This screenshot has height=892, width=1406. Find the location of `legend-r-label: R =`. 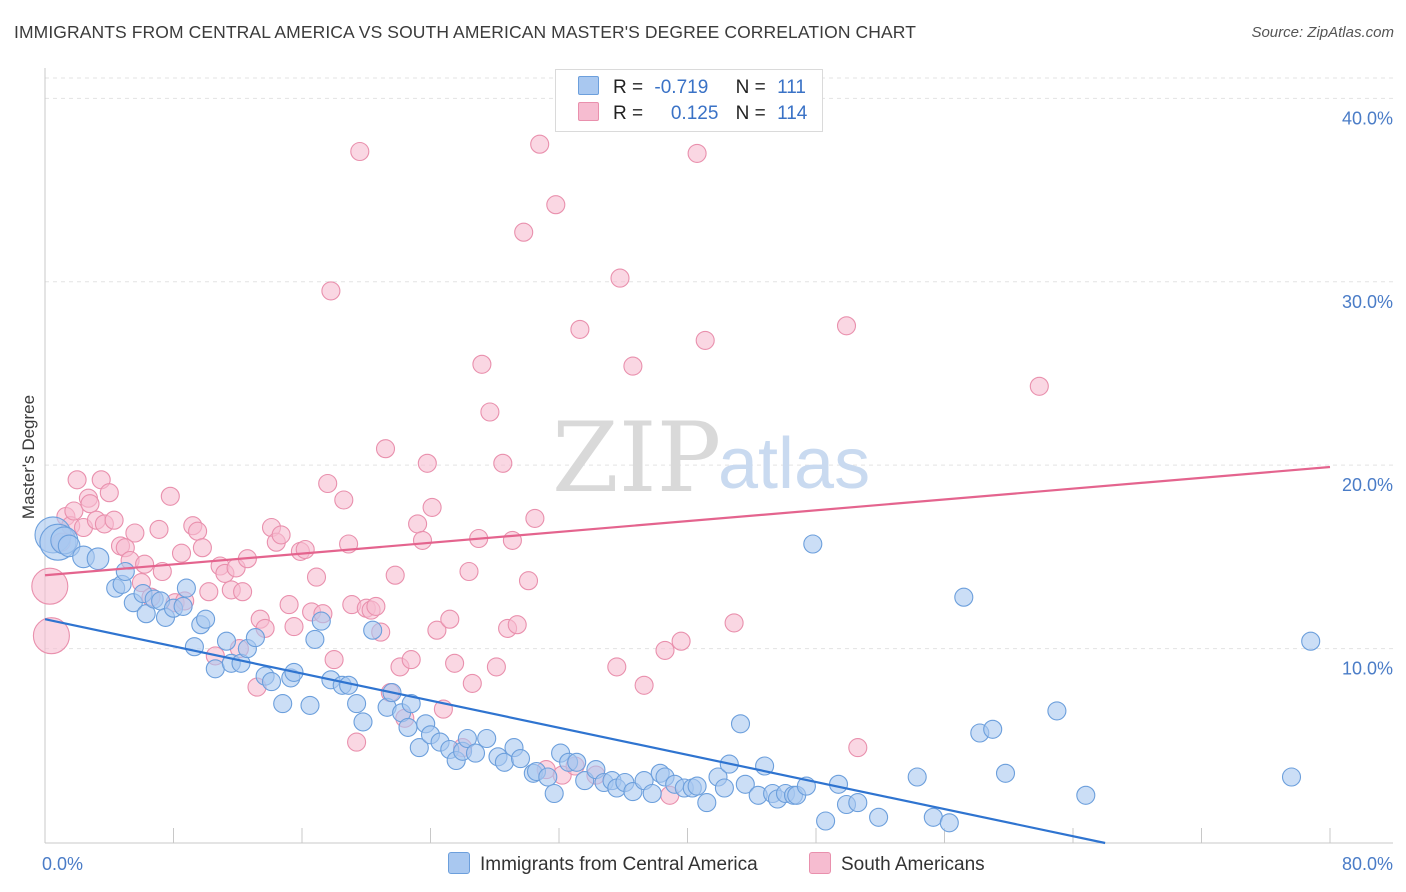

legend-r-label: R = is located at coordinates (628, 113).